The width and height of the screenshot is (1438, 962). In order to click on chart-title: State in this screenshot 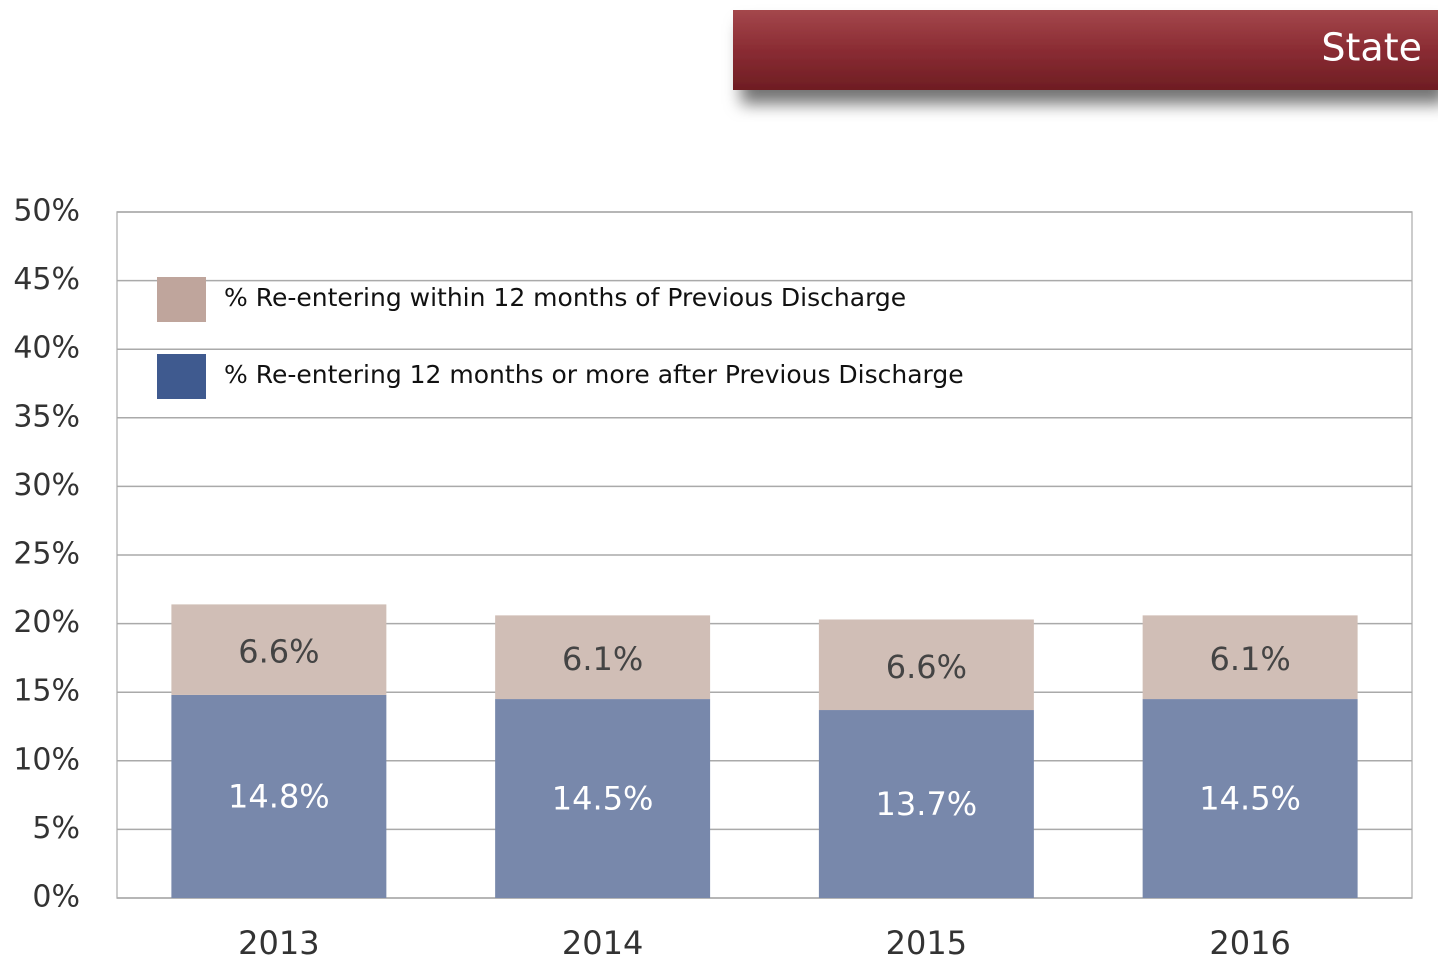, I will do `click(1371, 48)`.